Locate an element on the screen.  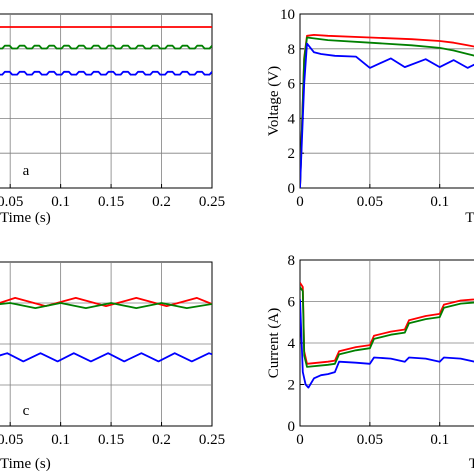
x-axis-label: T is located at coordinates (471, 464).